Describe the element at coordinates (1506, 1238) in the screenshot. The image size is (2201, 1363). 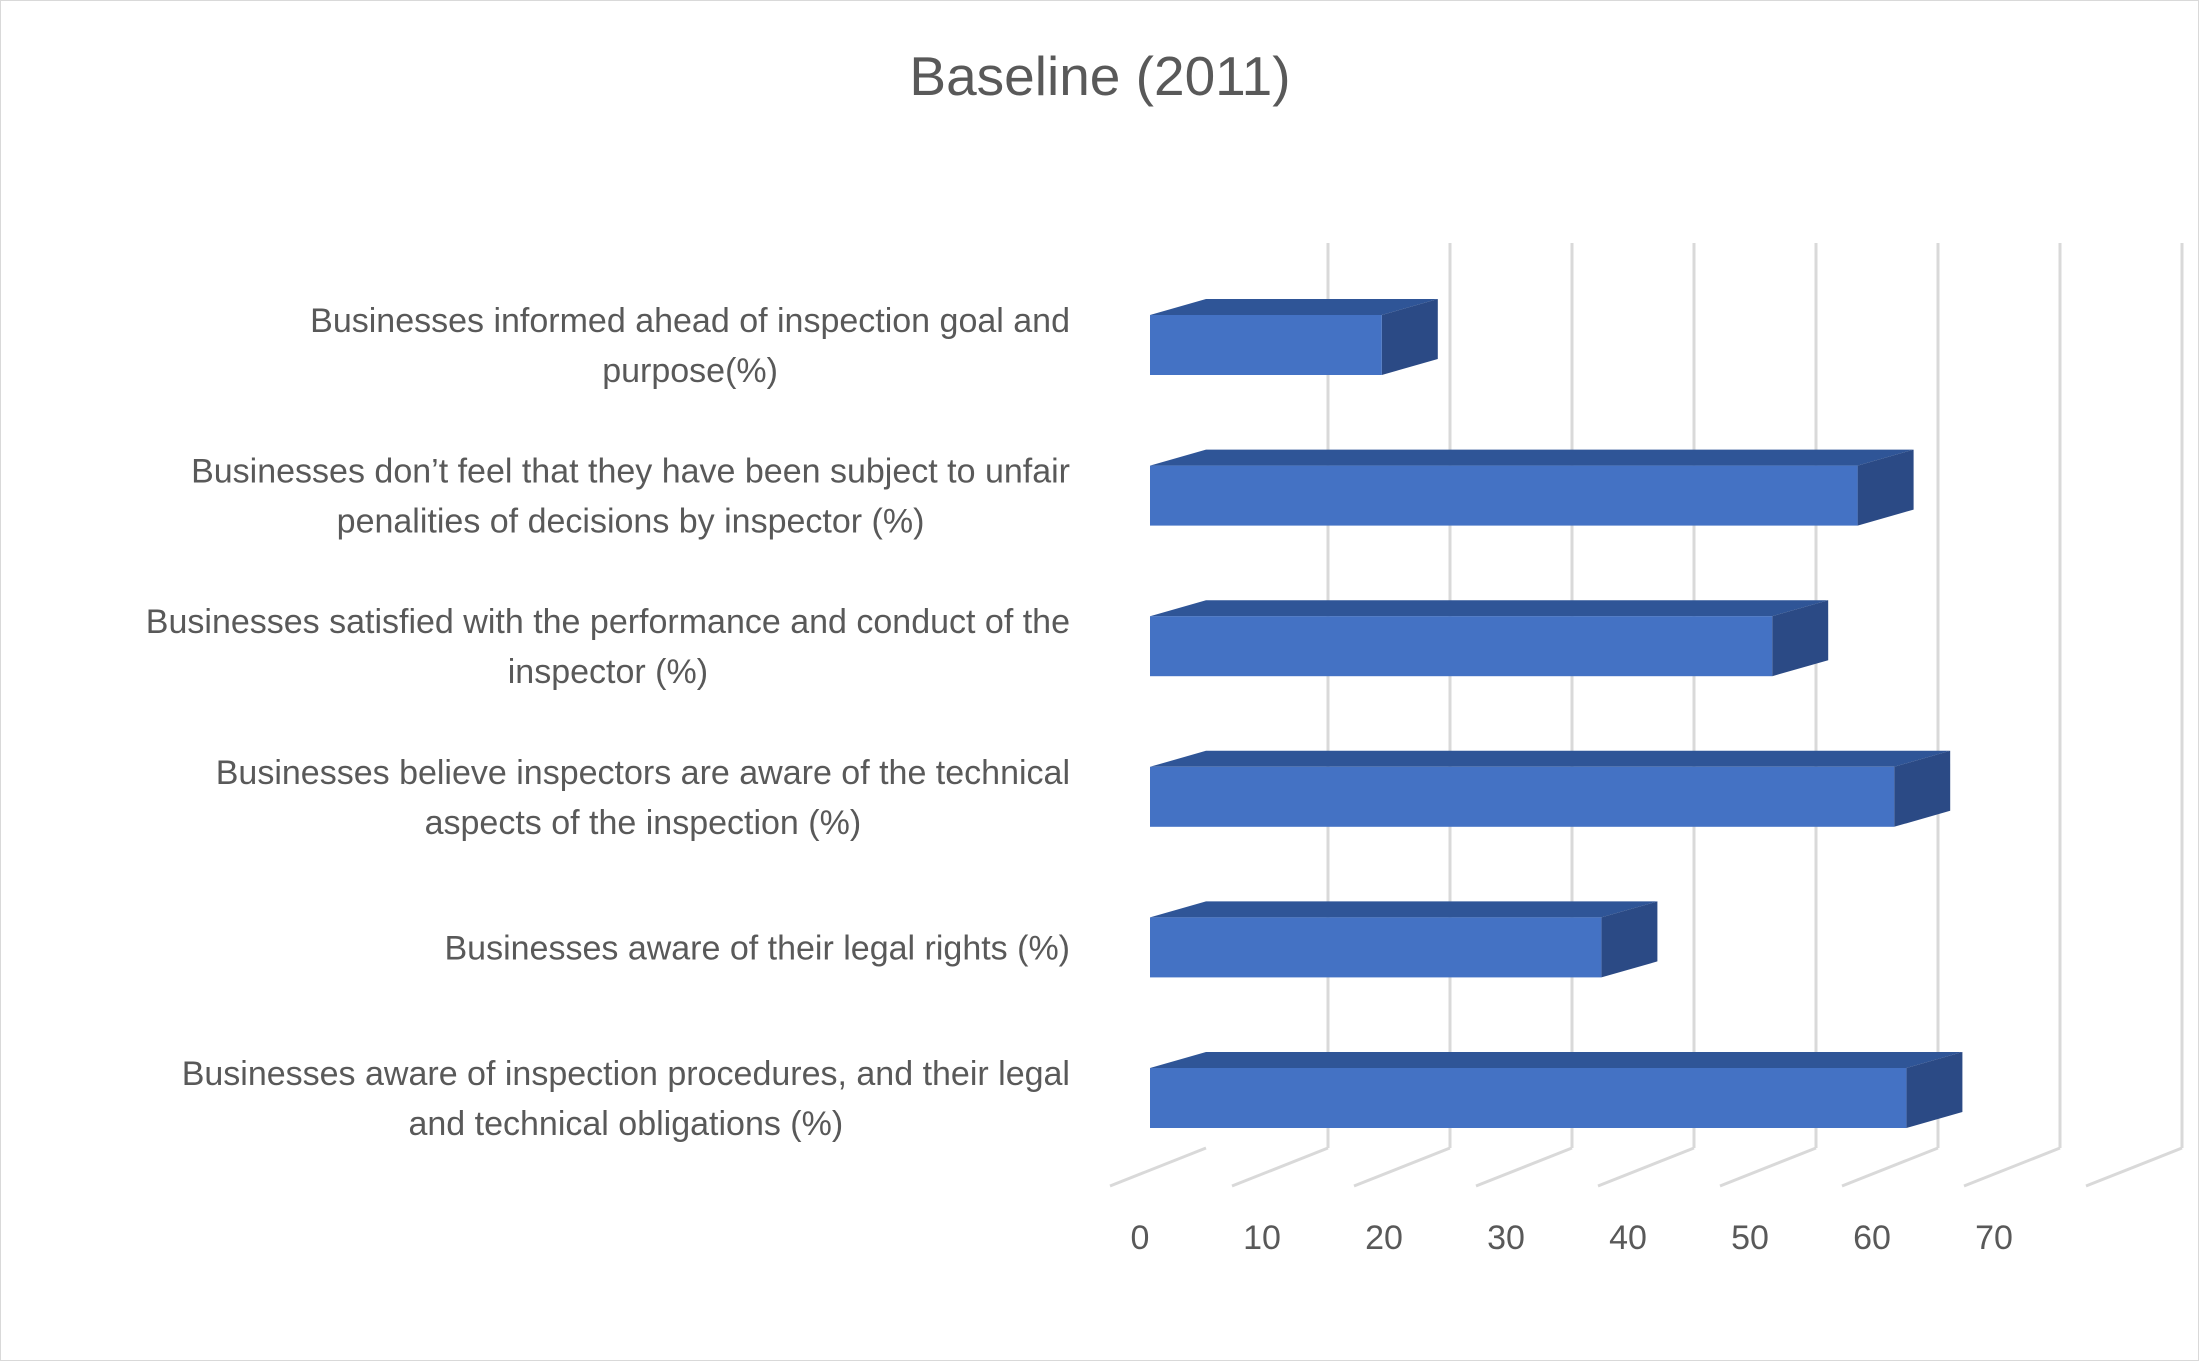
I see `x-tick-label: 30` at that location.